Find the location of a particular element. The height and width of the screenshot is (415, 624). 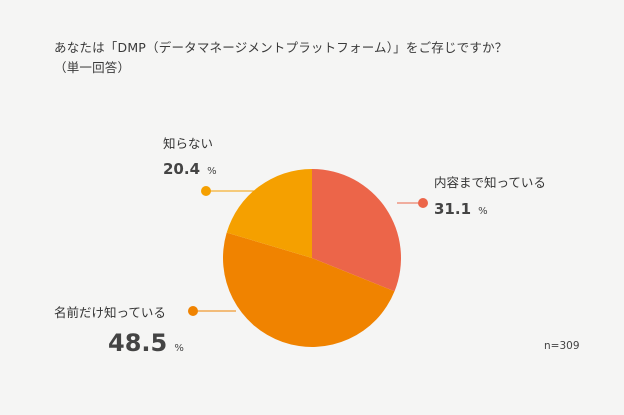

pie-slices is located at coordinates (312, 258).